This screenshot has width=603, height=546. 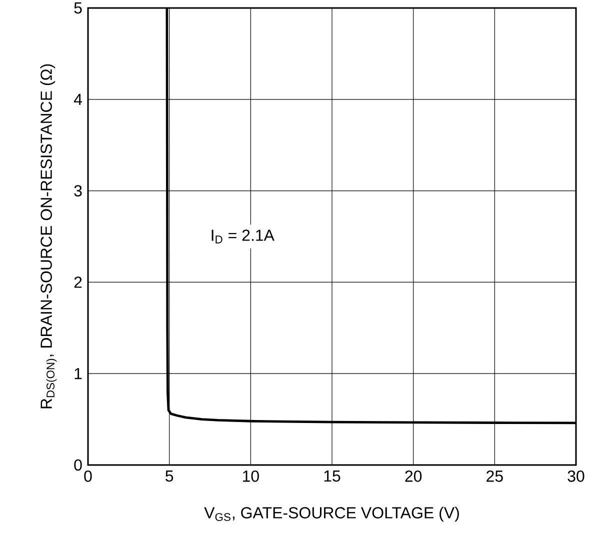 What do you see at coordinates (250, 476) in the screenshot?
I see `x-tick-label: 10` at bounding box center [250, 476].